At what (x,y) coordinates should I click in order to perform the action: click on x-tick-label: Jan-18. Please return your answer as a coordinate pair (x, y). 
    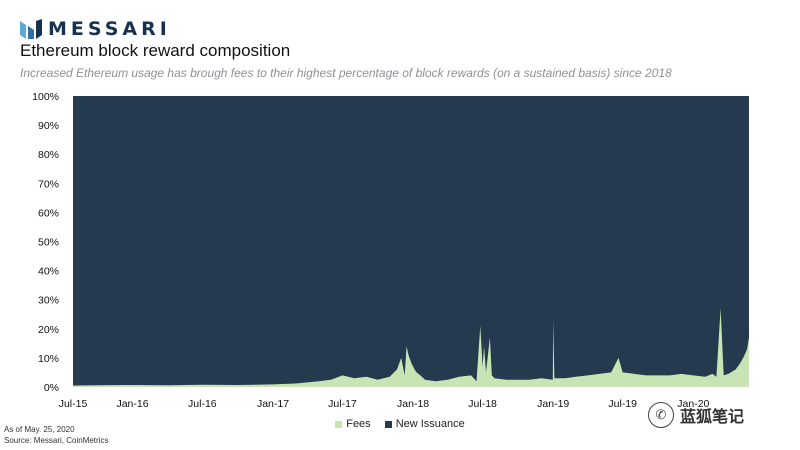
    Looking at the image, I should click on (413, 404).